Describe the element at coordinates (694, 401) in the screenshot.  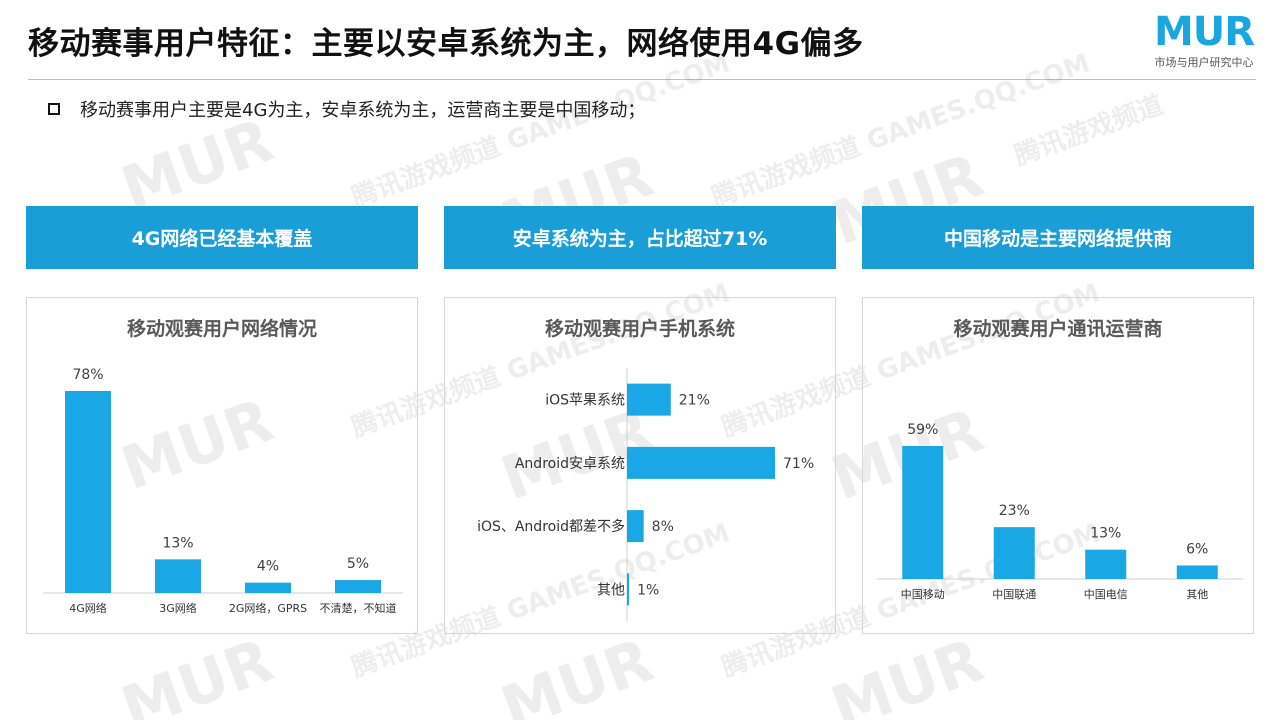
I see `data-label: 21%` at that location.